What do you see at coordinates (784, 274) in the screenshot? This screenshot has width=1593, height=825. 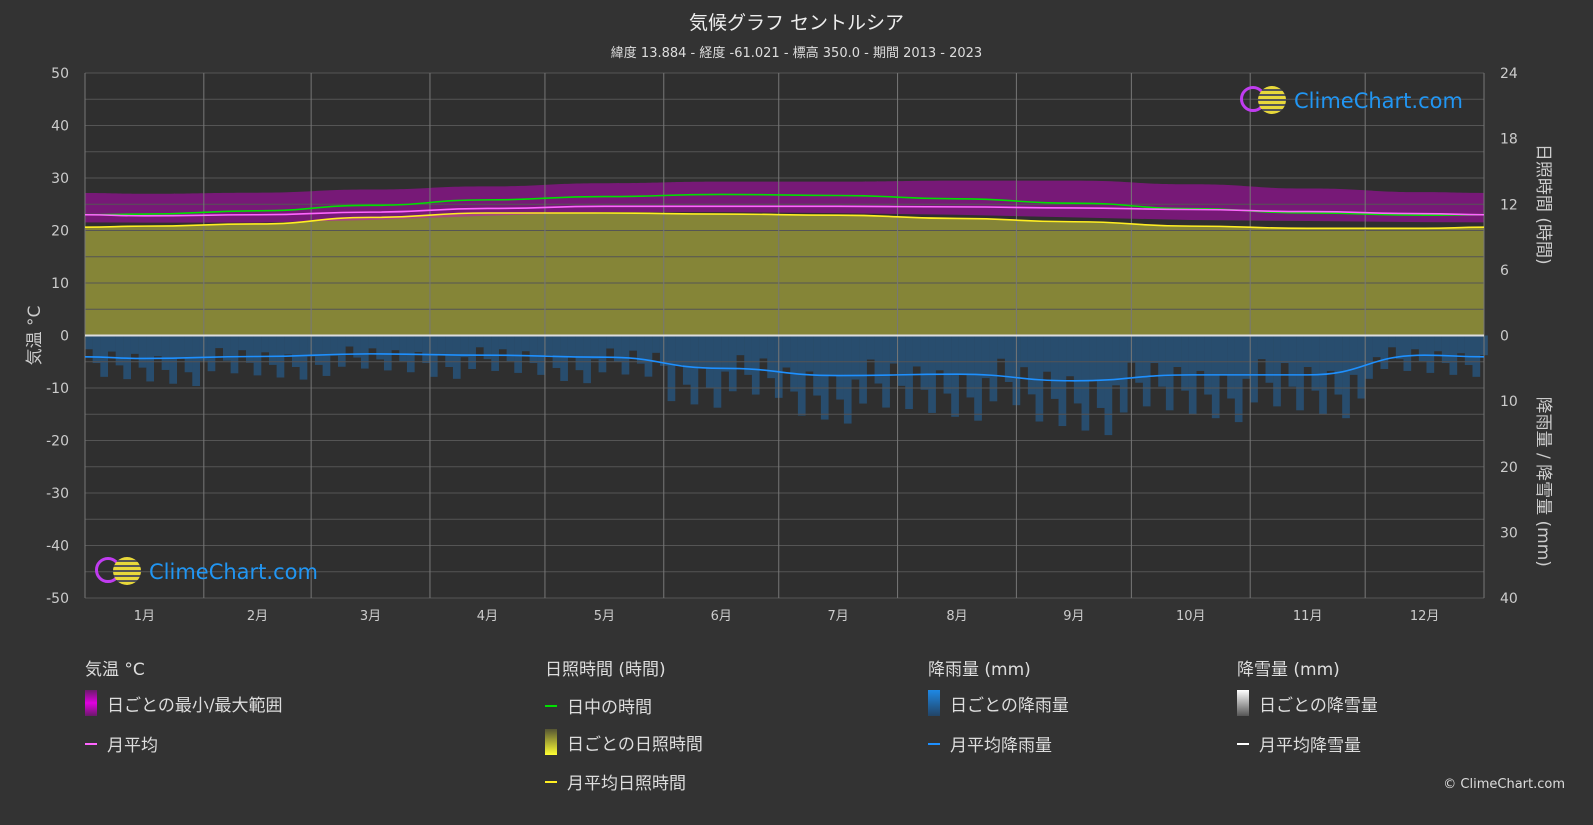 I see `sunshine-area` at bounding box center [784, 274].